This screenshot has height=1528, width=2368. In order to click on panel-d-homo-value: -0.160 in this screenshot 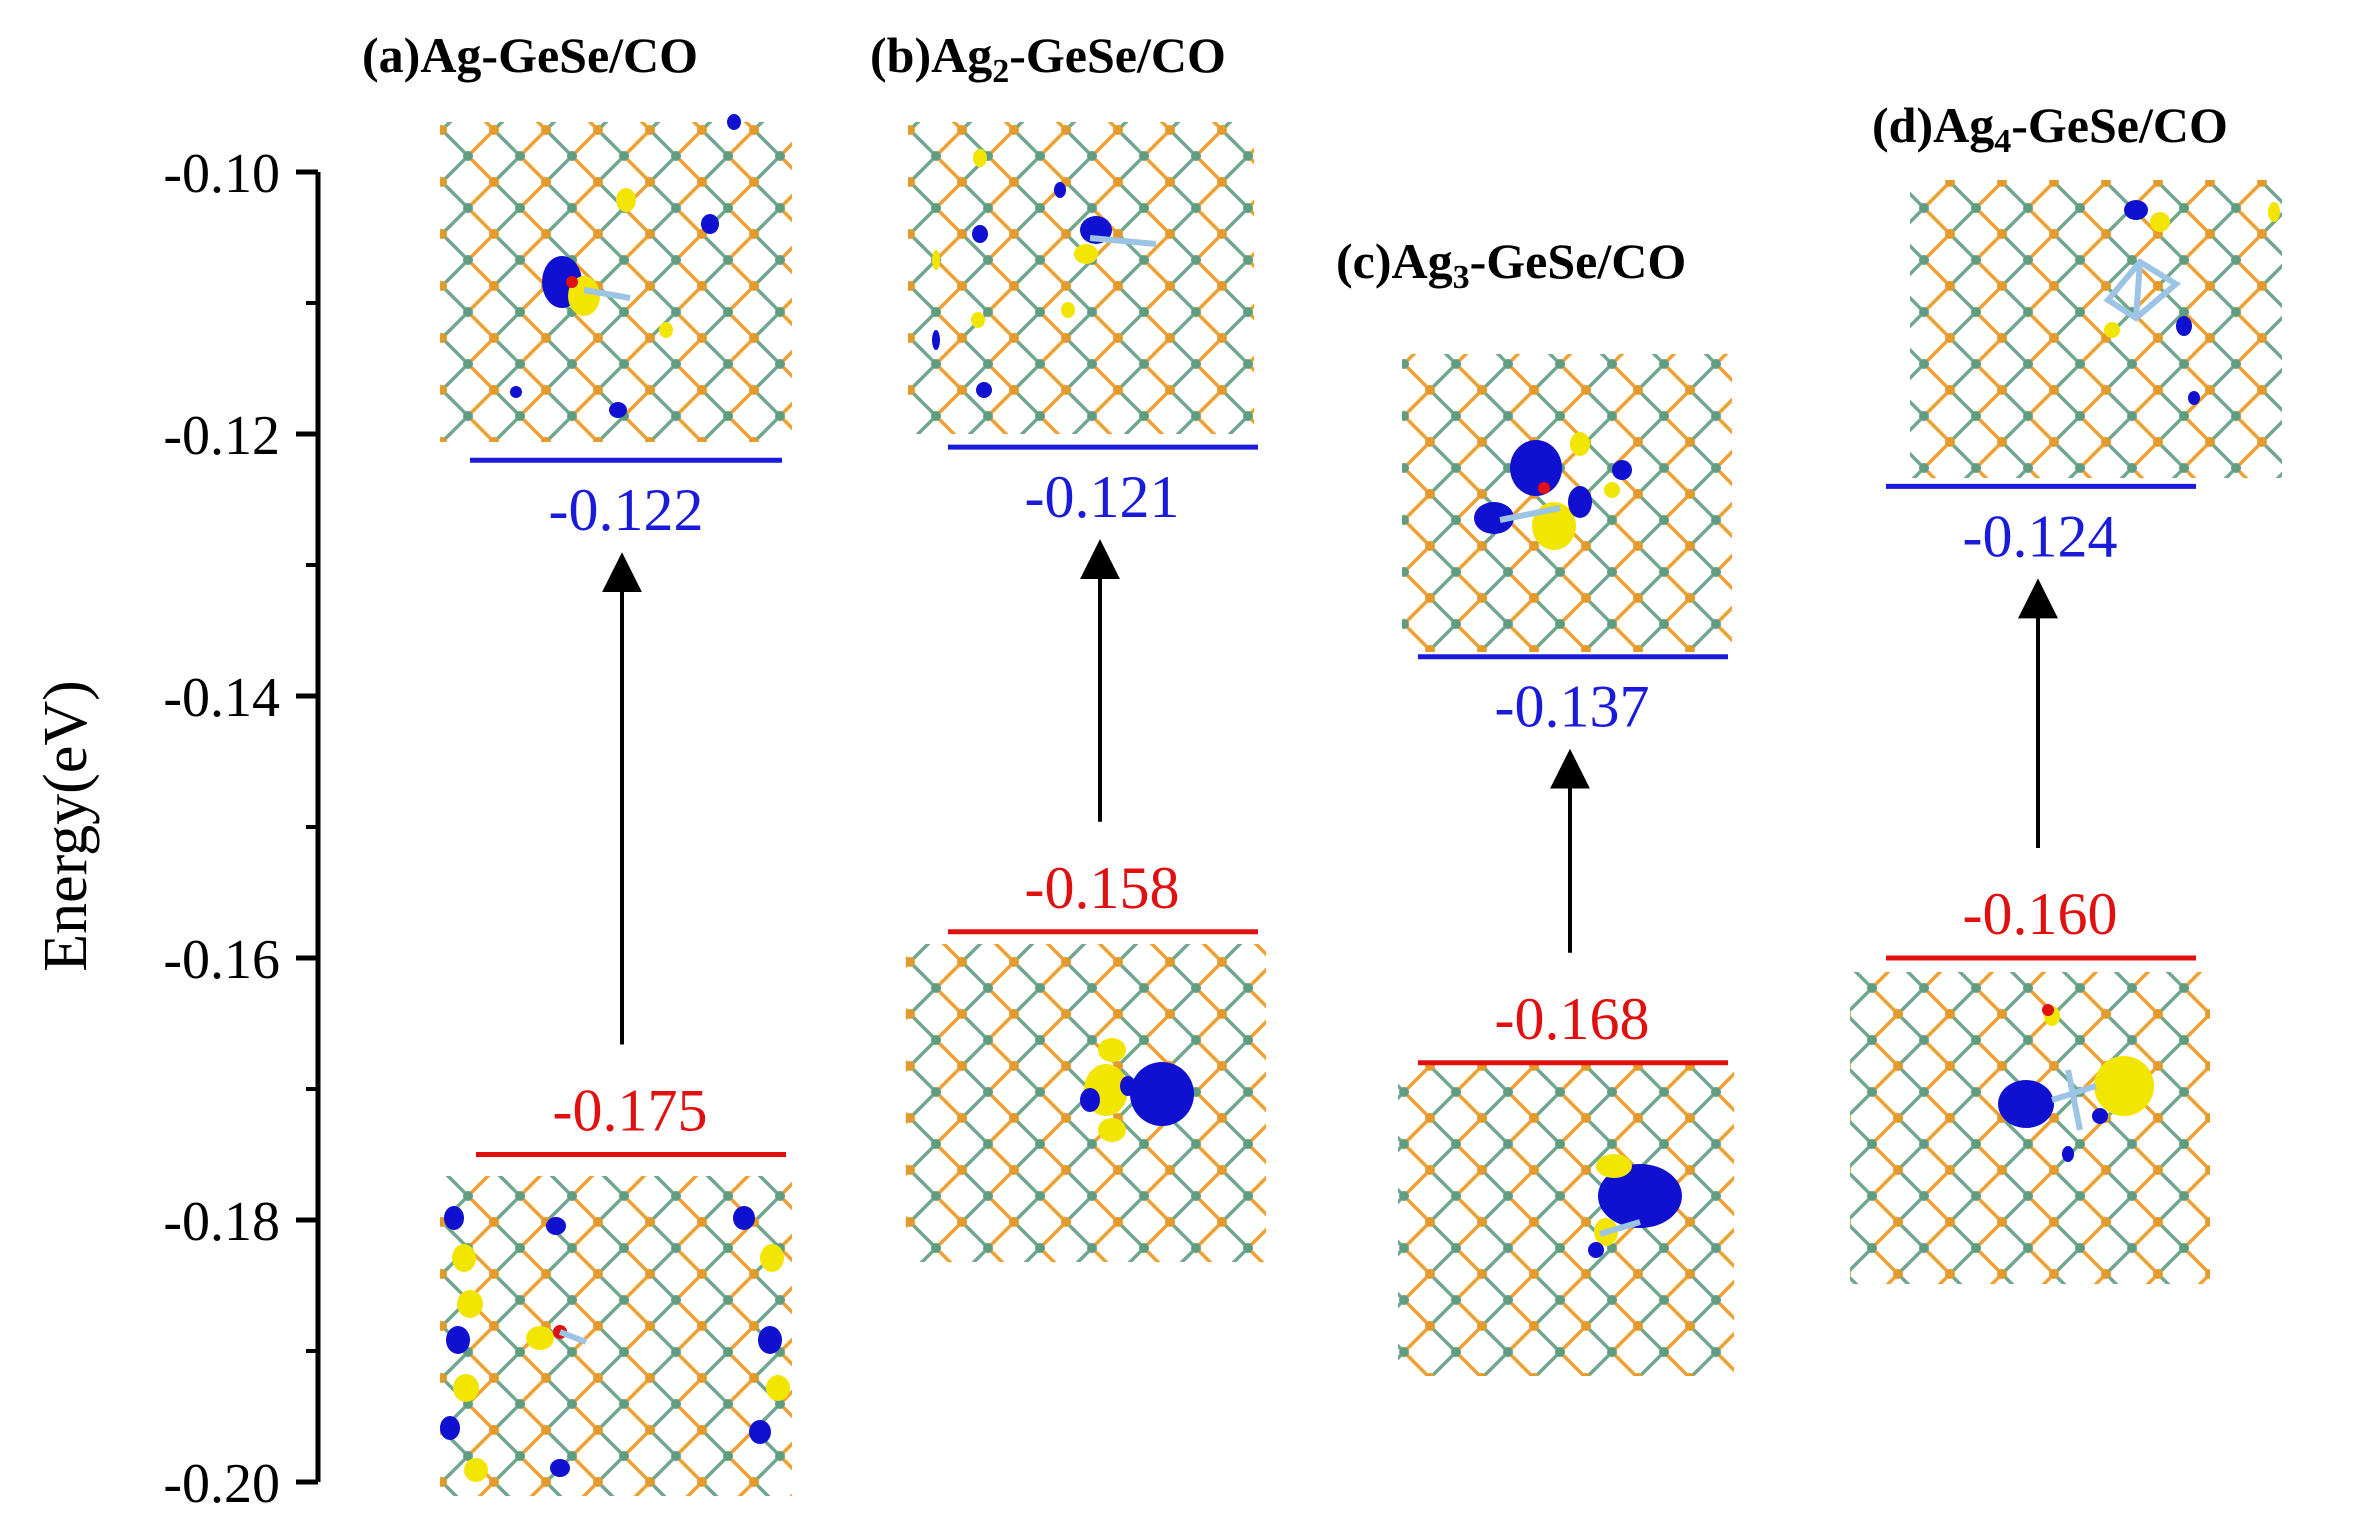, I will do `click(2040, 914)`.